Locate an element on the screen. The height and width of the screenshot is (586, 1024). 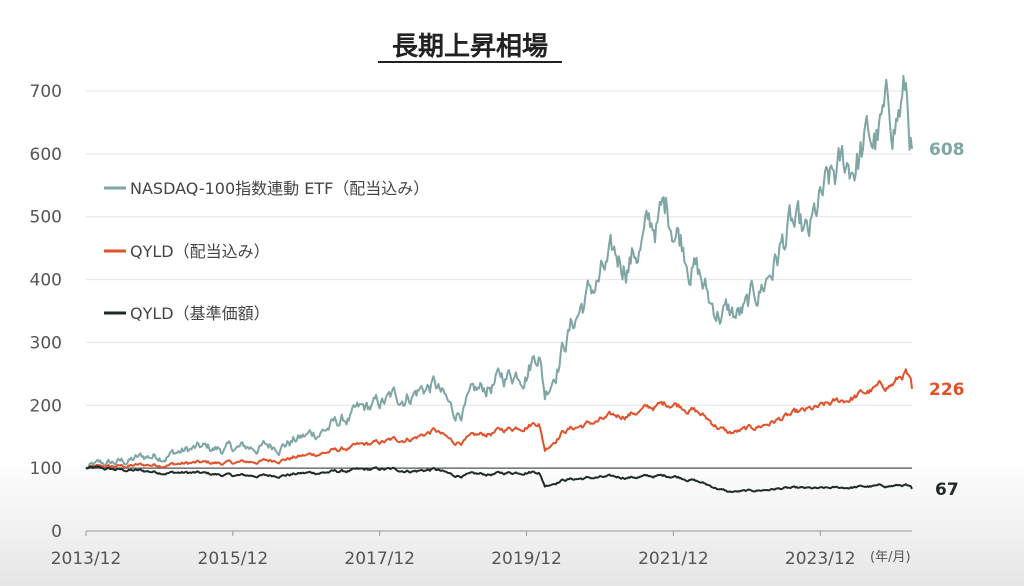
x-tick-label: 2021/12 is located at coordinates (673, 559).